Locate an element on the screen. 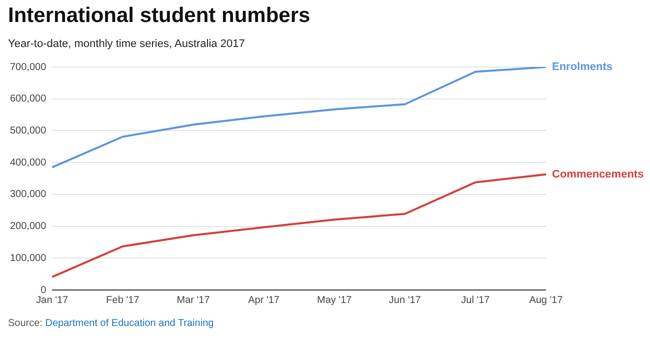 This screenshot has height=338, width=650. x-tick-label: Apr '17 is located at coordinates (264, 300).